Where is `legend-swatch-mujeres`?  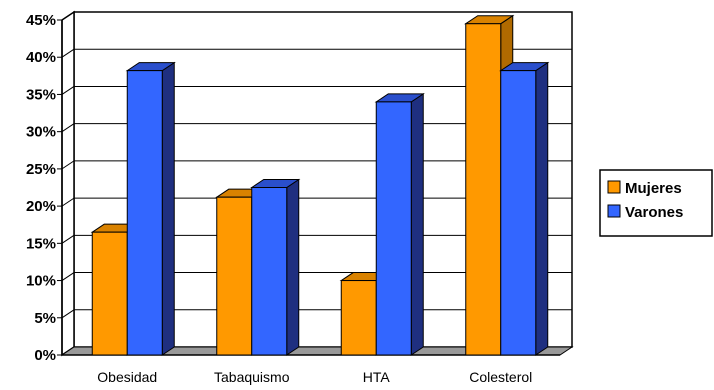 legend-swatch-mujeres is located at coordinates (614, 187).